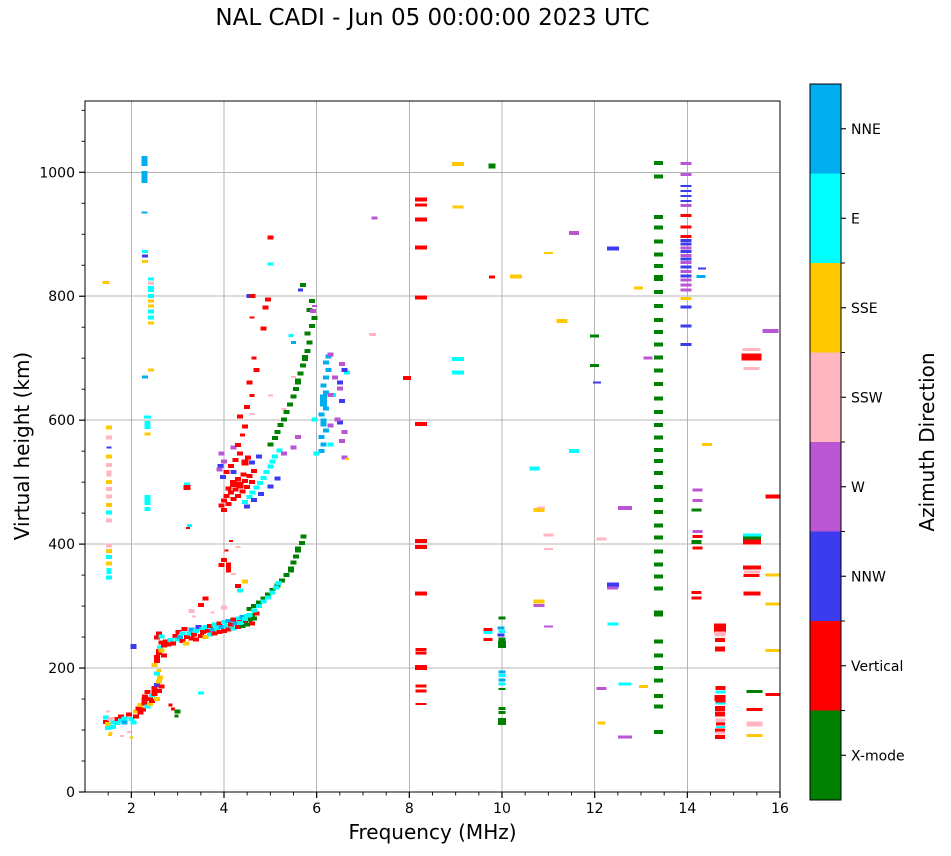 The width and height of the screenshot is (951, 856). Describe the element at coordinates (825, 666) in the screenshot. I see `colorbar-segment` at that location.